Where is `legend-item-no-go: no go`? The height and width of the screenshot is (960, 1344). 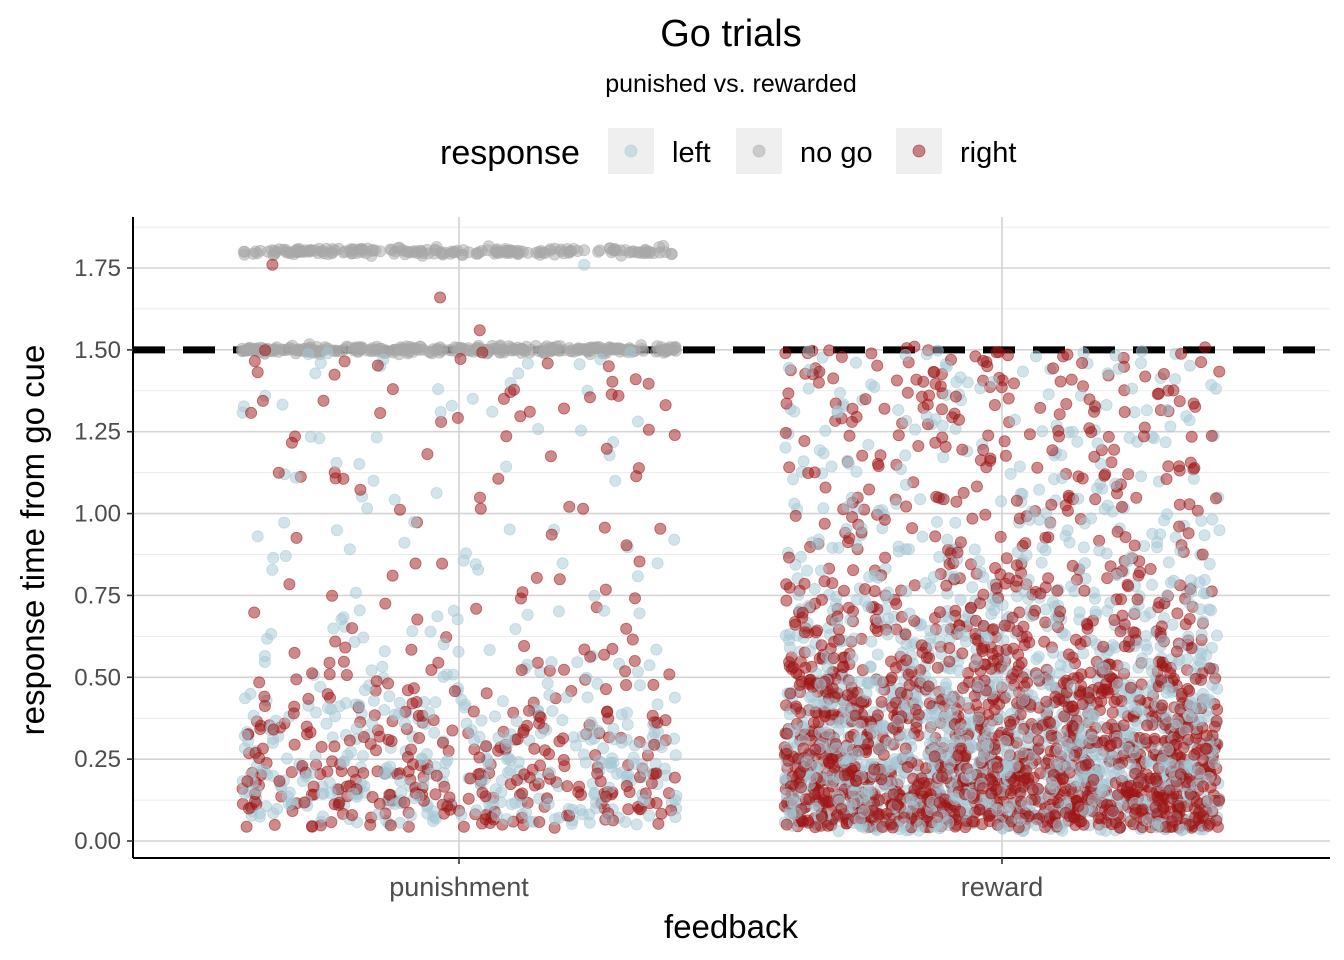
legend-item-no-go: no go is located at coordinates (804, 151).